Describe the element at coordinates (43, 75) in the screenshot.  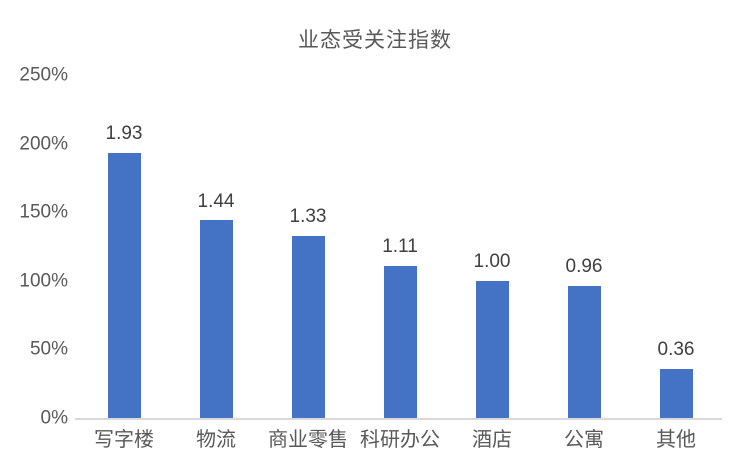
I see `y-axis-tick-label: 250%` at that location.